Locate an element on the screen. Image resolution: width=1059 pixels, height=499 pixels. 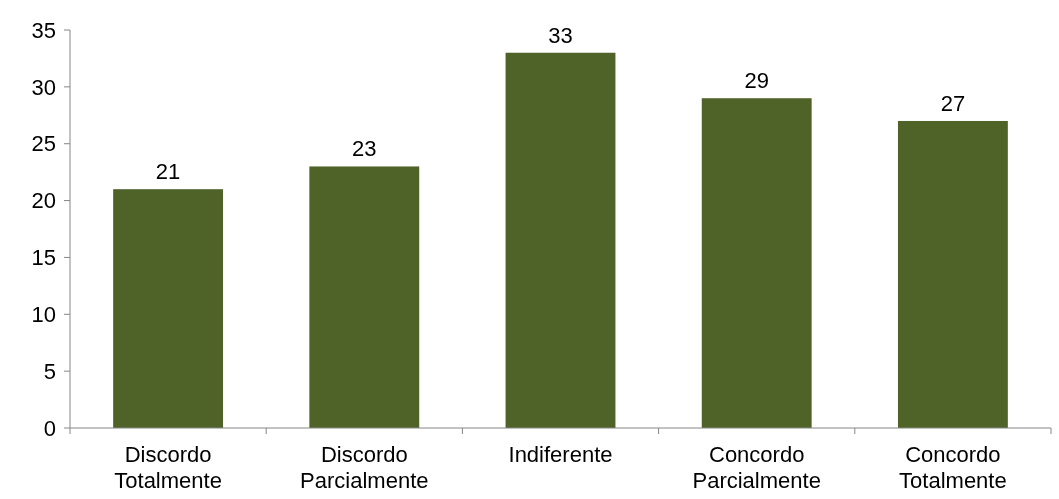
x-tick-label: Indiferente is located at coordinates (560, 454).